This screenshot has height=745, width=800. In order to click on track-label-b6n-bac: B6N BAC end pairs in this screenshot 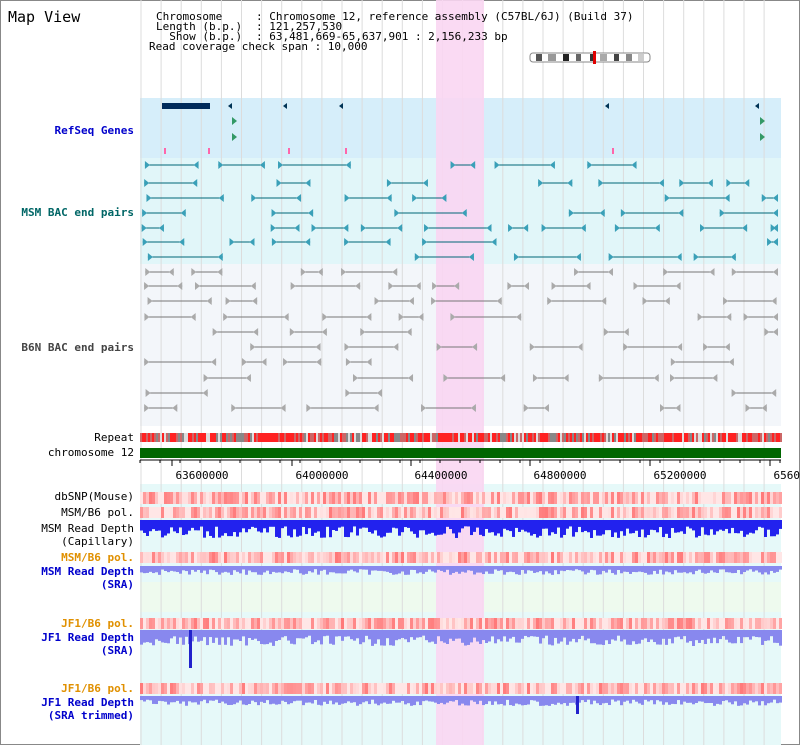, I will do `click(77, 347)`.